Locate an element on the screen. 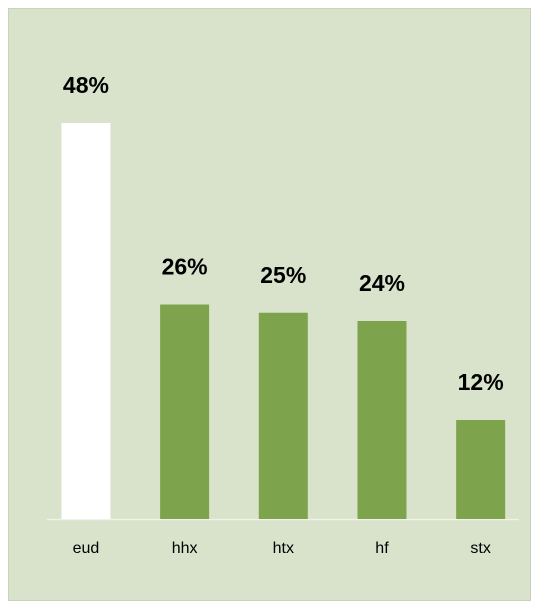 The width and height of the screenshot is (539, 610). x-tick-label: hhx is located at coordinates (185, 548).